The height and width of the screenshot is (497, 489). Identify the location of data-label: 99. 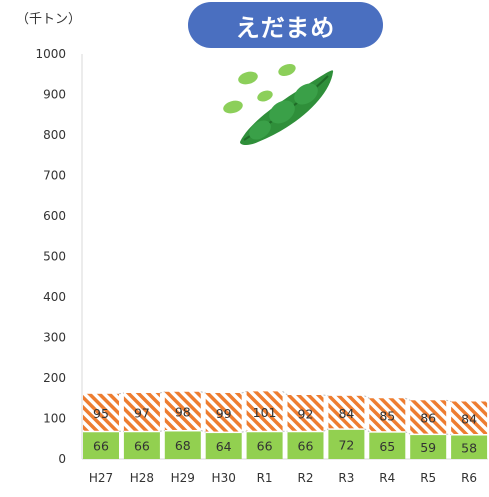
(224, 413).